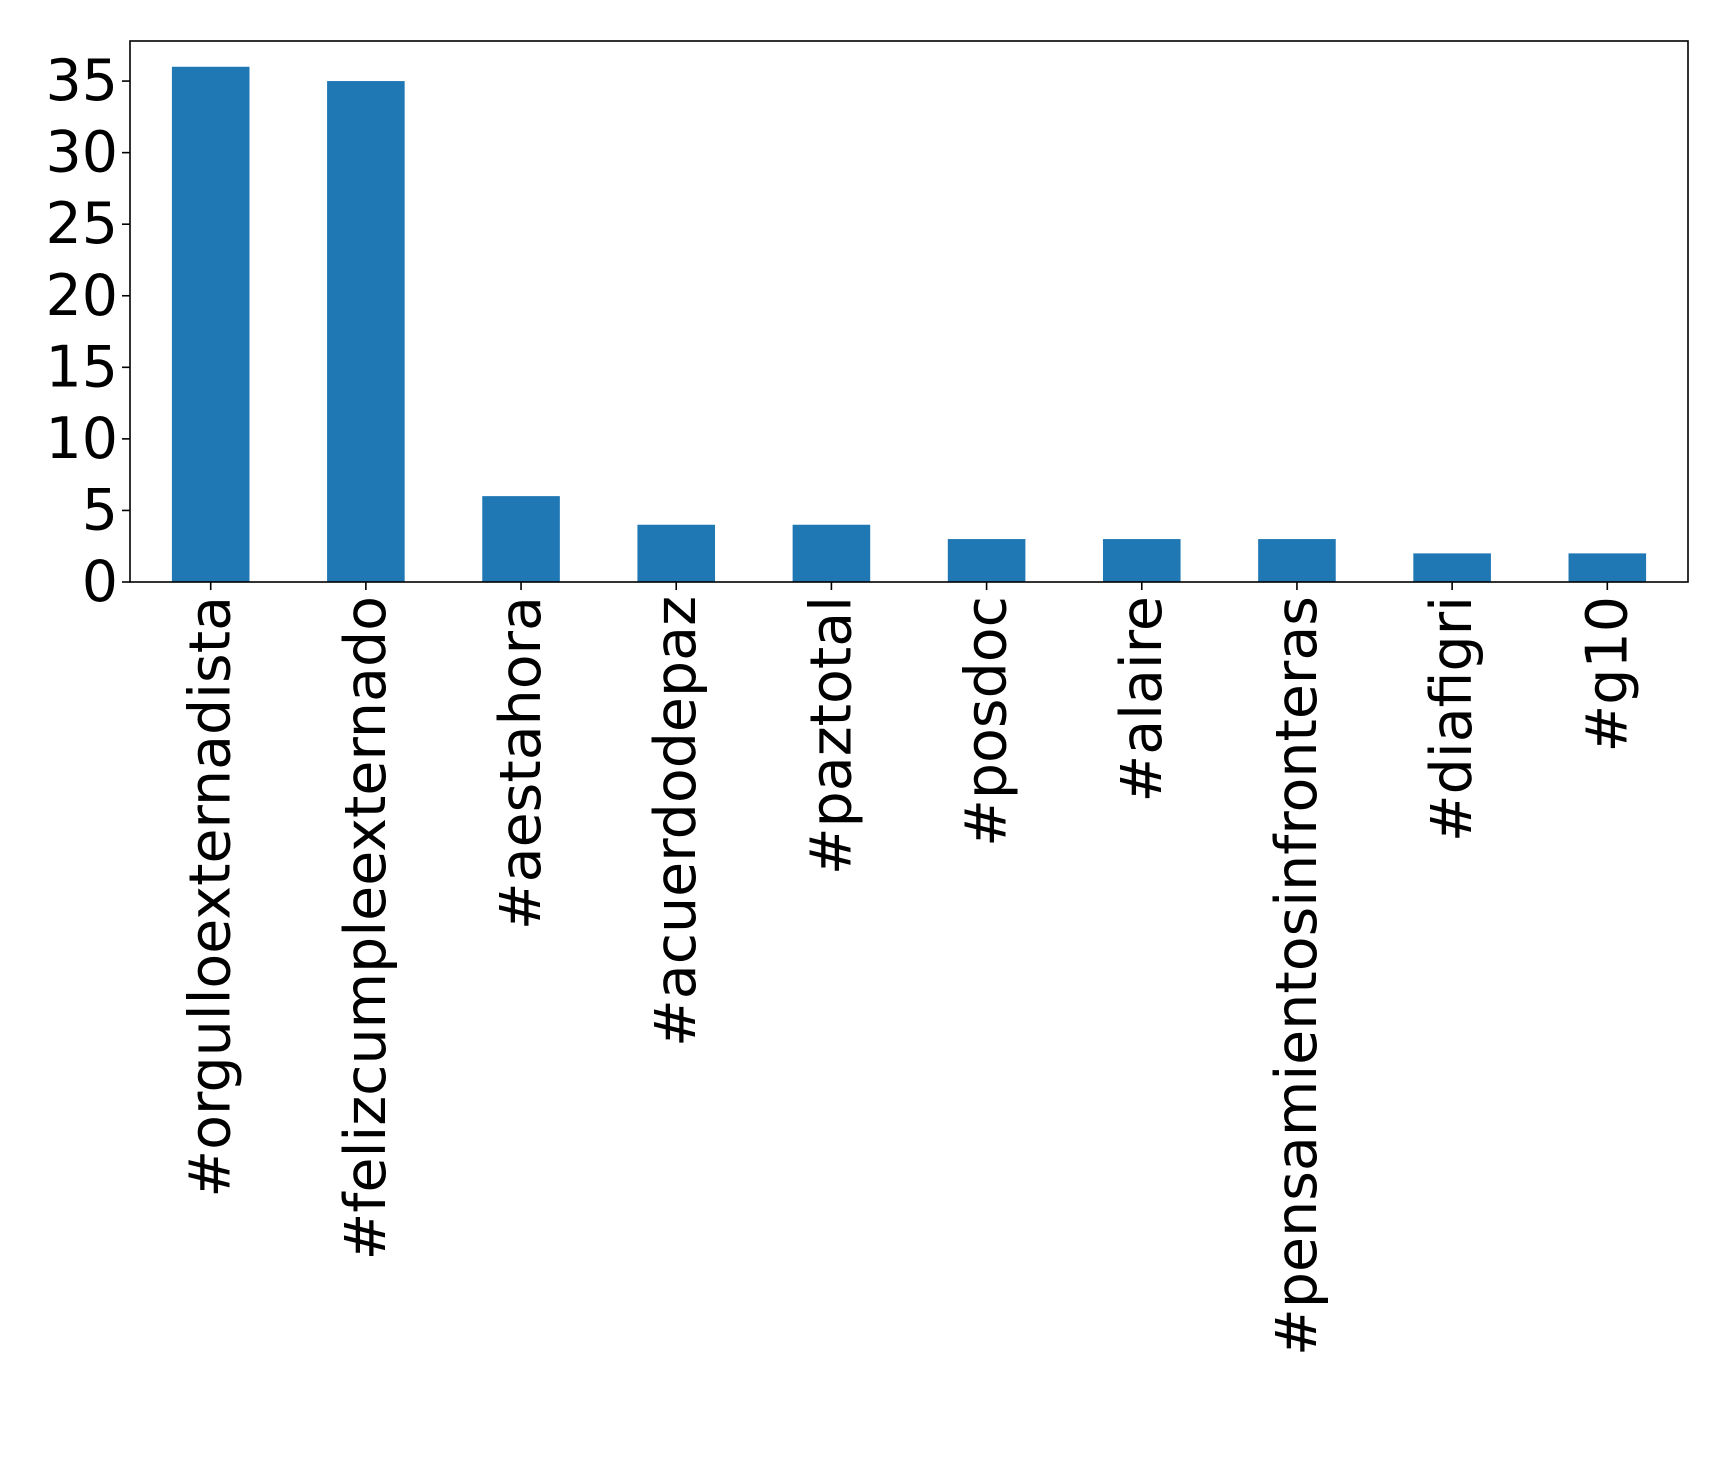  I want to click on bar-g10, so click(1607, 567).